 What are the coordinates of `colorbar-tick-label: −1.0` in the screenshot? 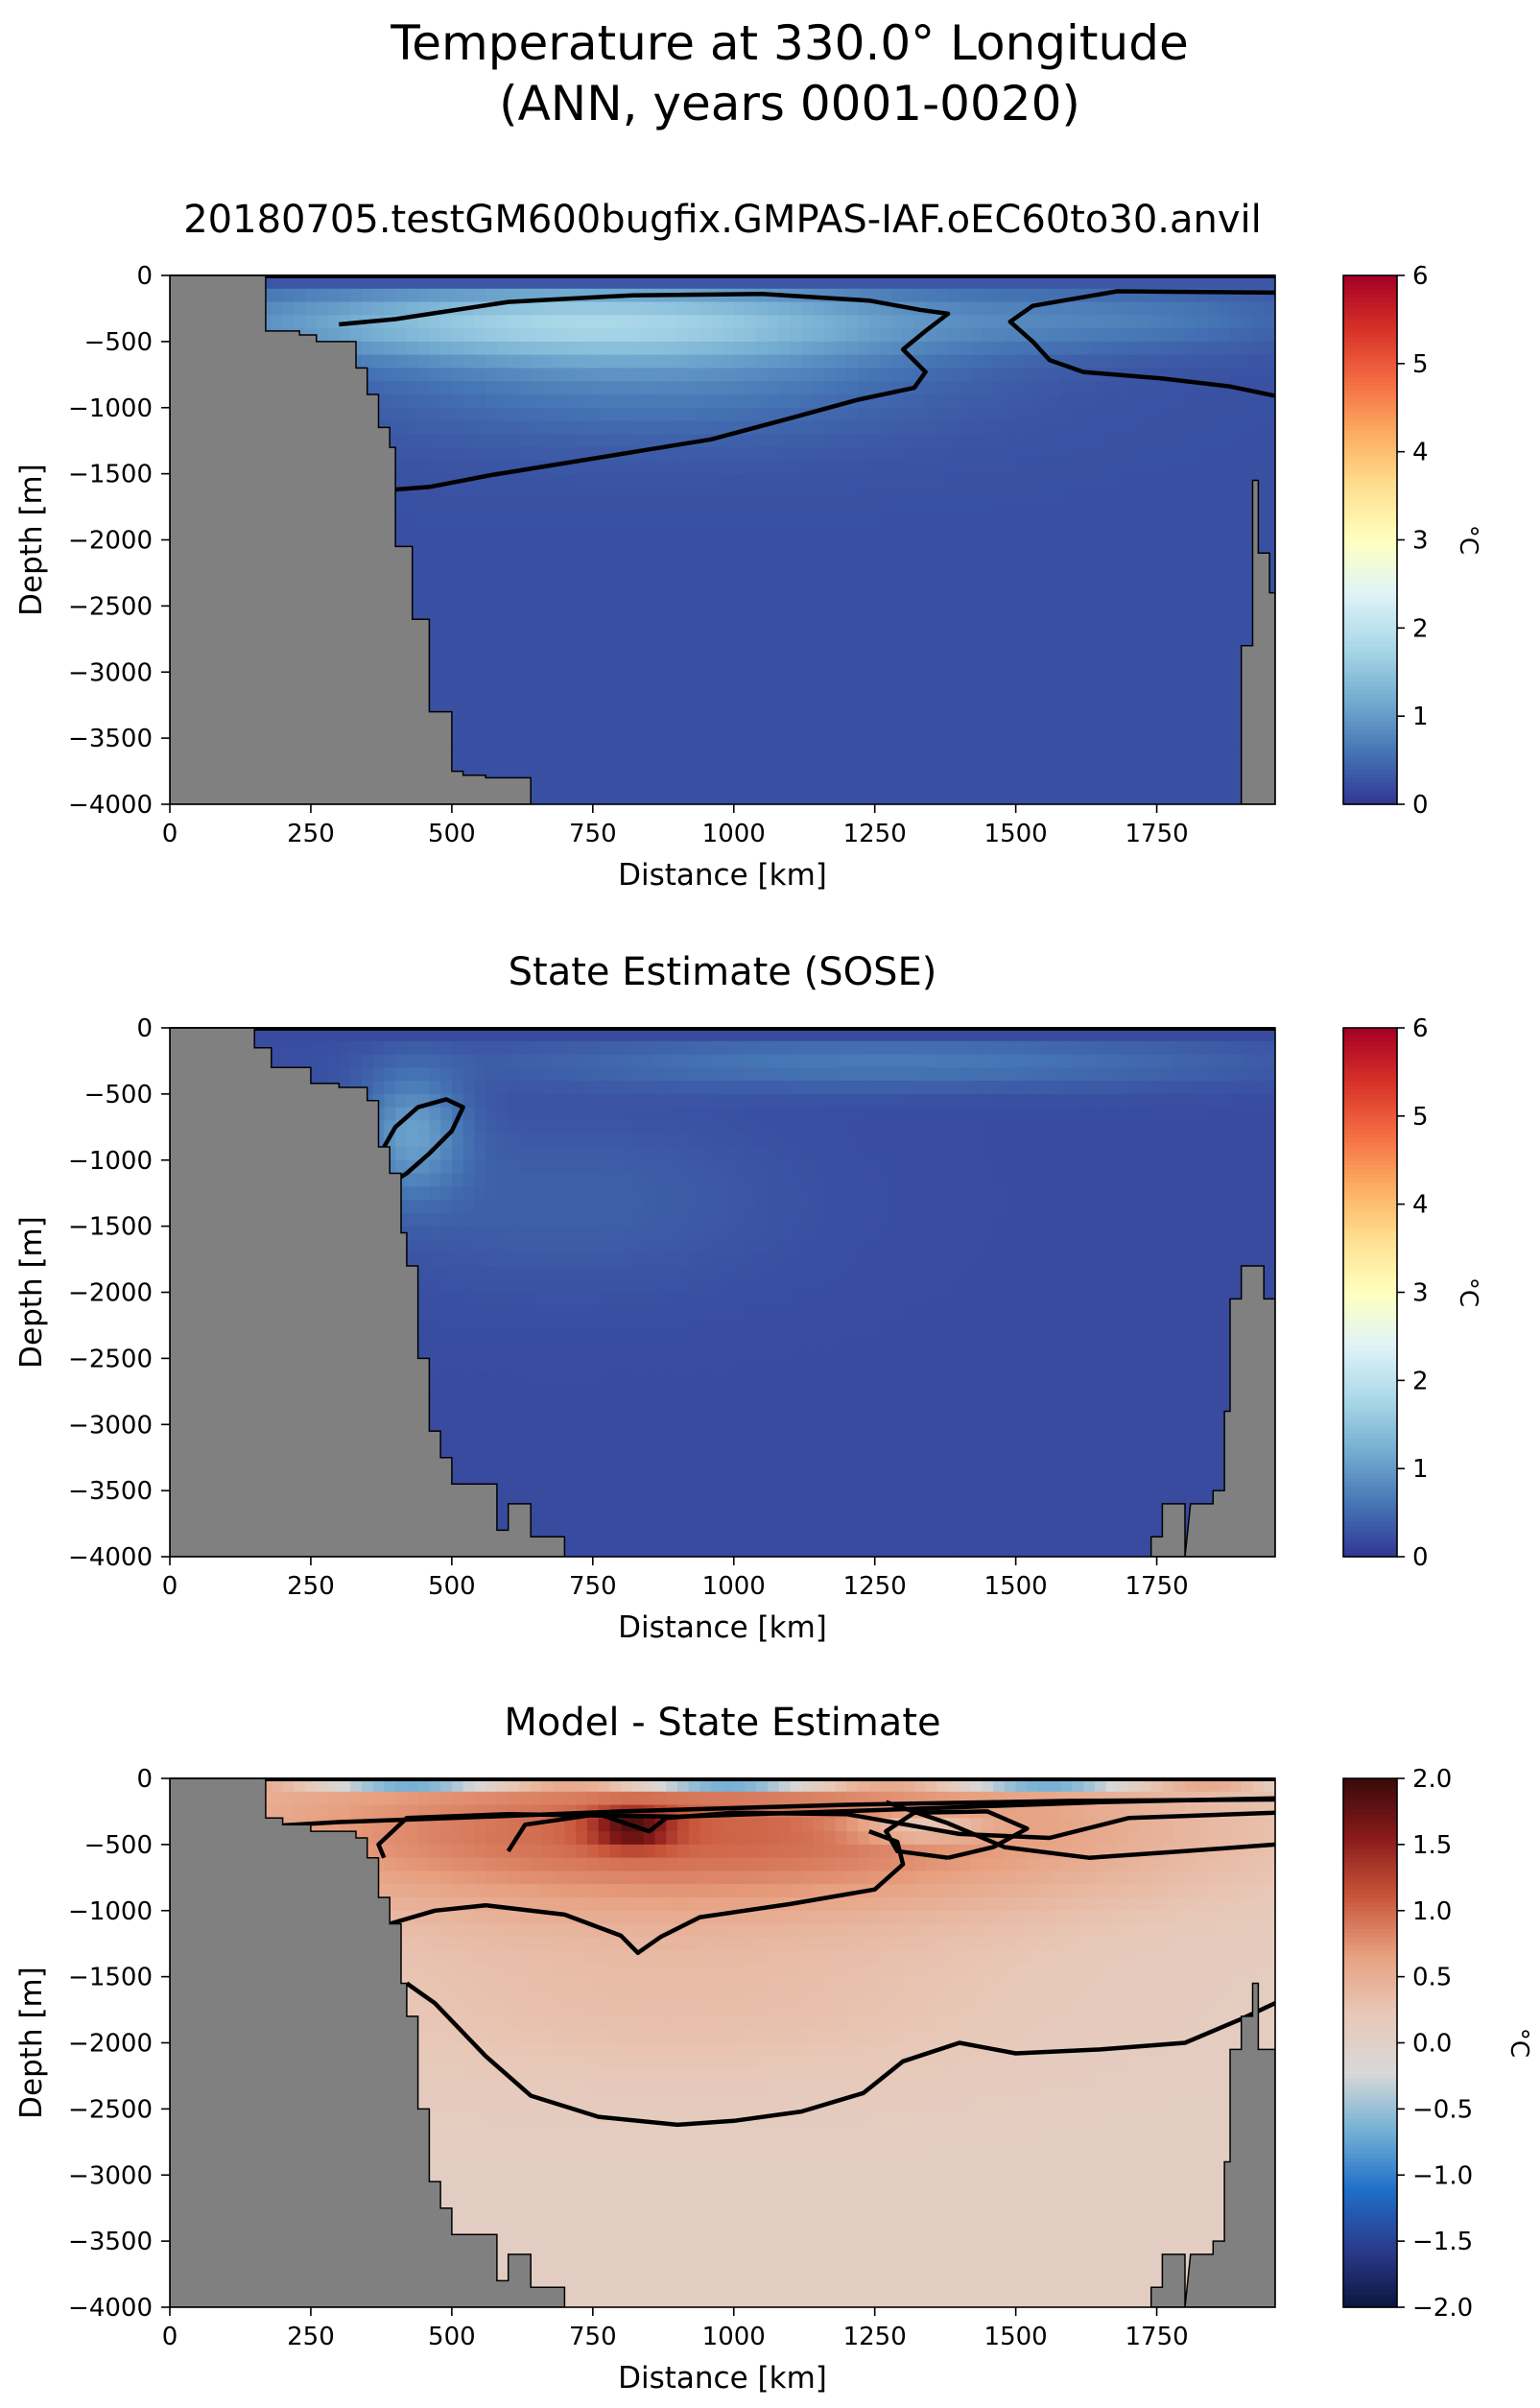 It's located at (1442, 2175).